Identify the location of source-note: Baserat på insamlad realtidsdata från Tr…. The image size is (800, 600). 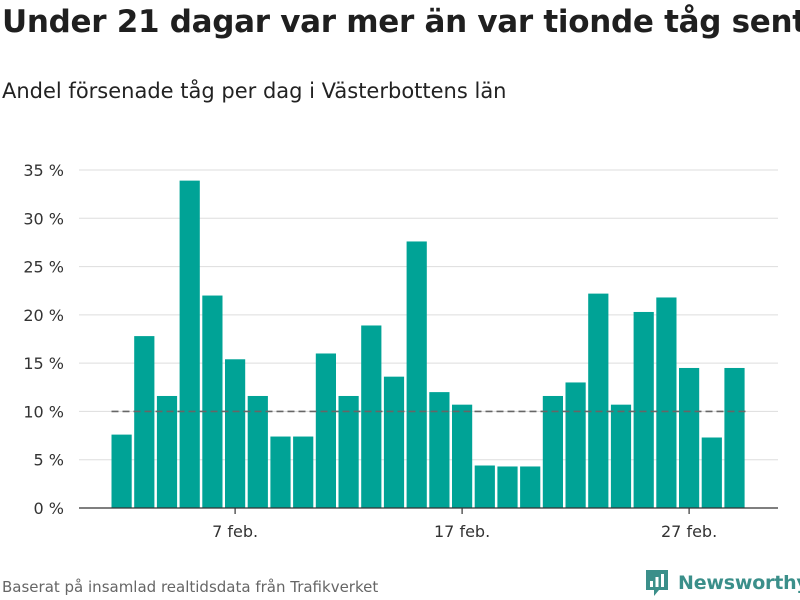
(190, 587).